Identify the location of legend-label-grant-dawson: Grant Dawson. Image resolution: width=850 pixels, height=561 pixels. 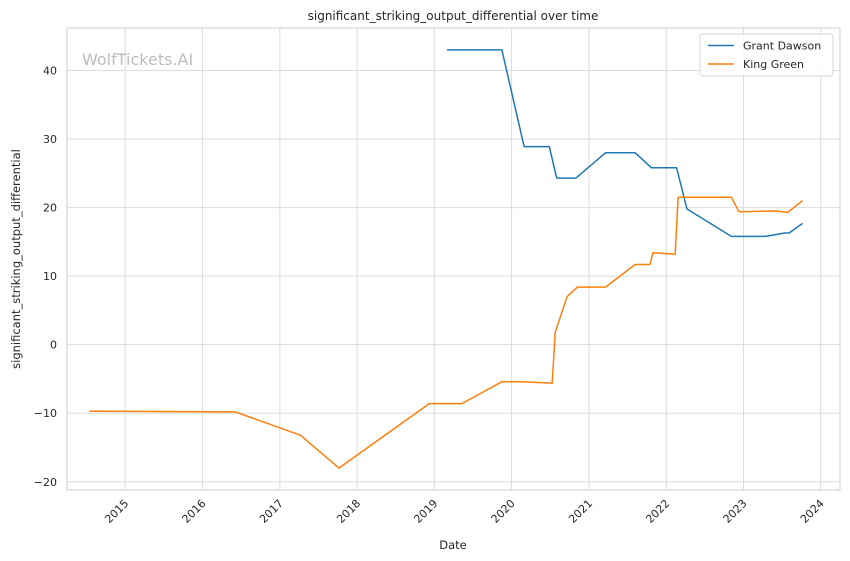
(782, 46).